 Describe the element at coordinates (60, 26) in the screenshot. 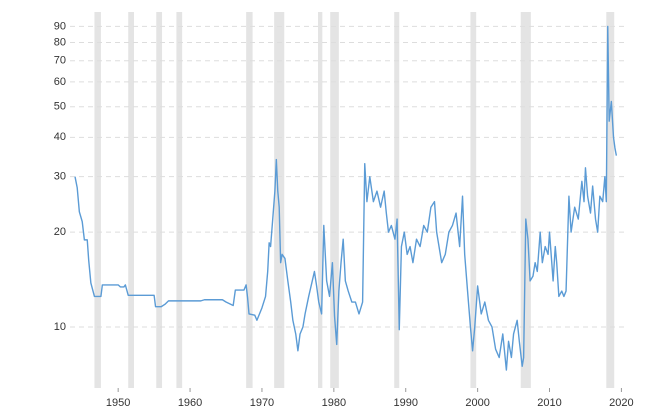

I see `y-tick-label: 90` at that location.